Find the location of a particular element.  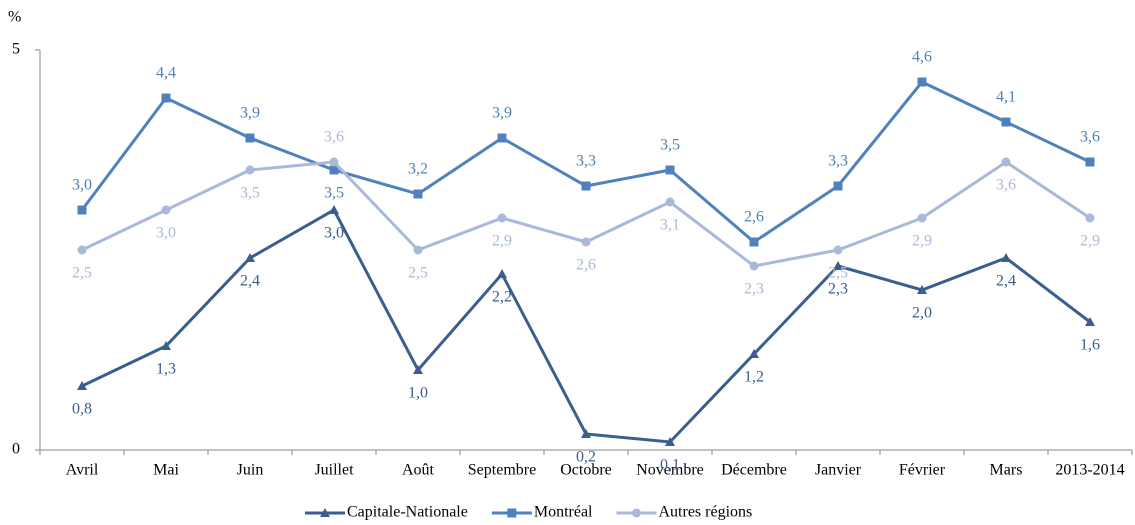

data-label: 3,1 is located at coordinates (670, 225).